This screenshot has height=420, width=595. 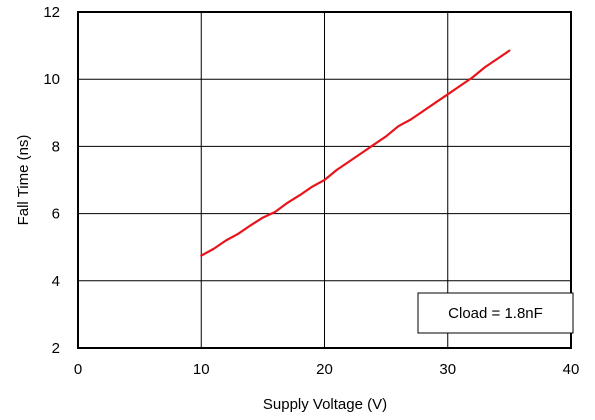 What do you see at coordinates (201, 369) in the screenshot?
I see `x-tick-label: 10` at bounding box center [201, 369].